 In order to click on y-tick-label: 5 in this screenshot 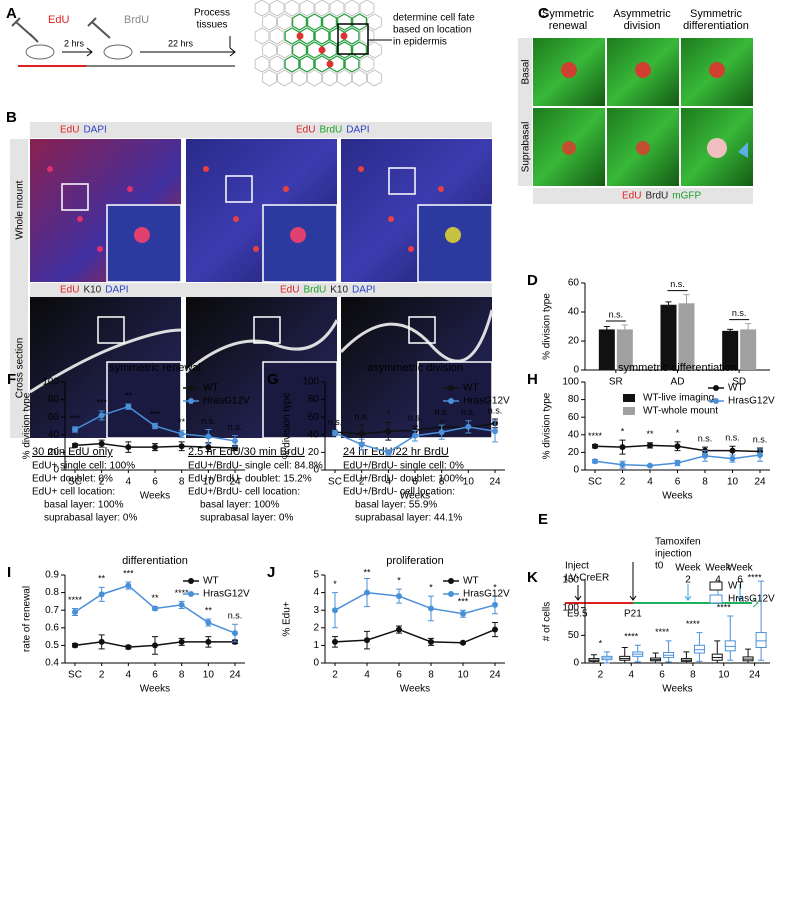, I will do `click(316, 575)`.